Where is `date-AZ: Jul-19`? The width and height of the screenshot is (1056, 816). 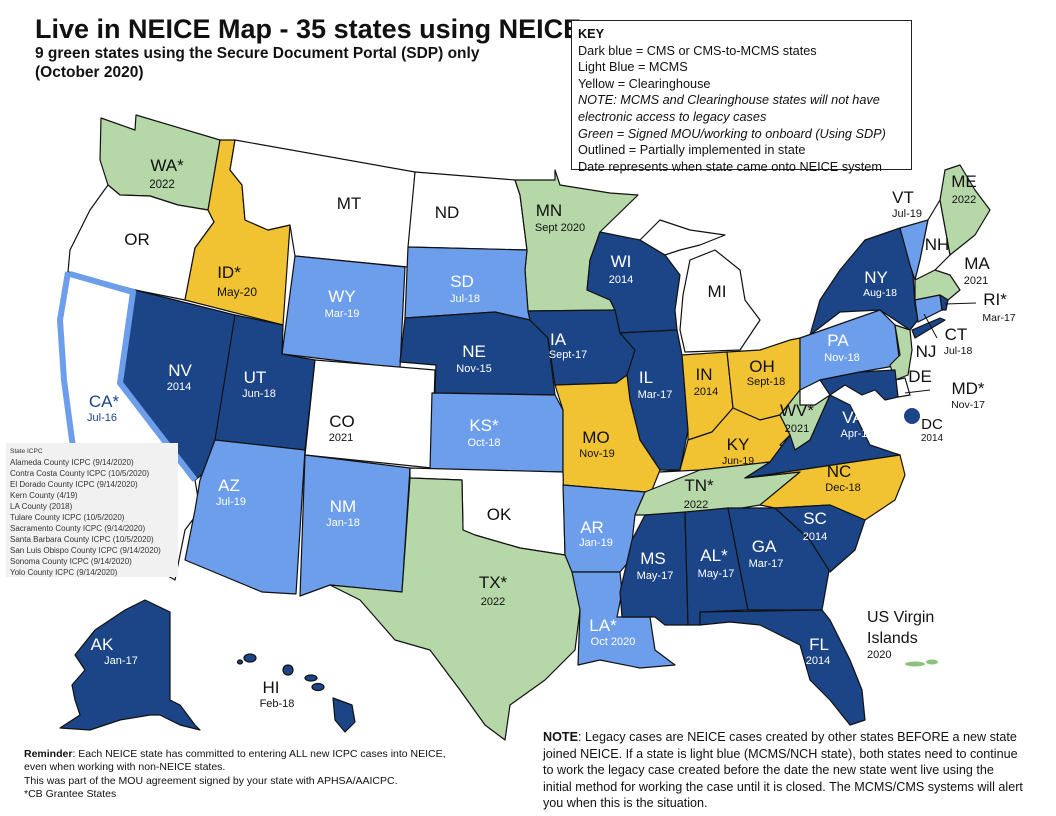 date-AZ: Jul-19 is located at coordinates (231, 502).